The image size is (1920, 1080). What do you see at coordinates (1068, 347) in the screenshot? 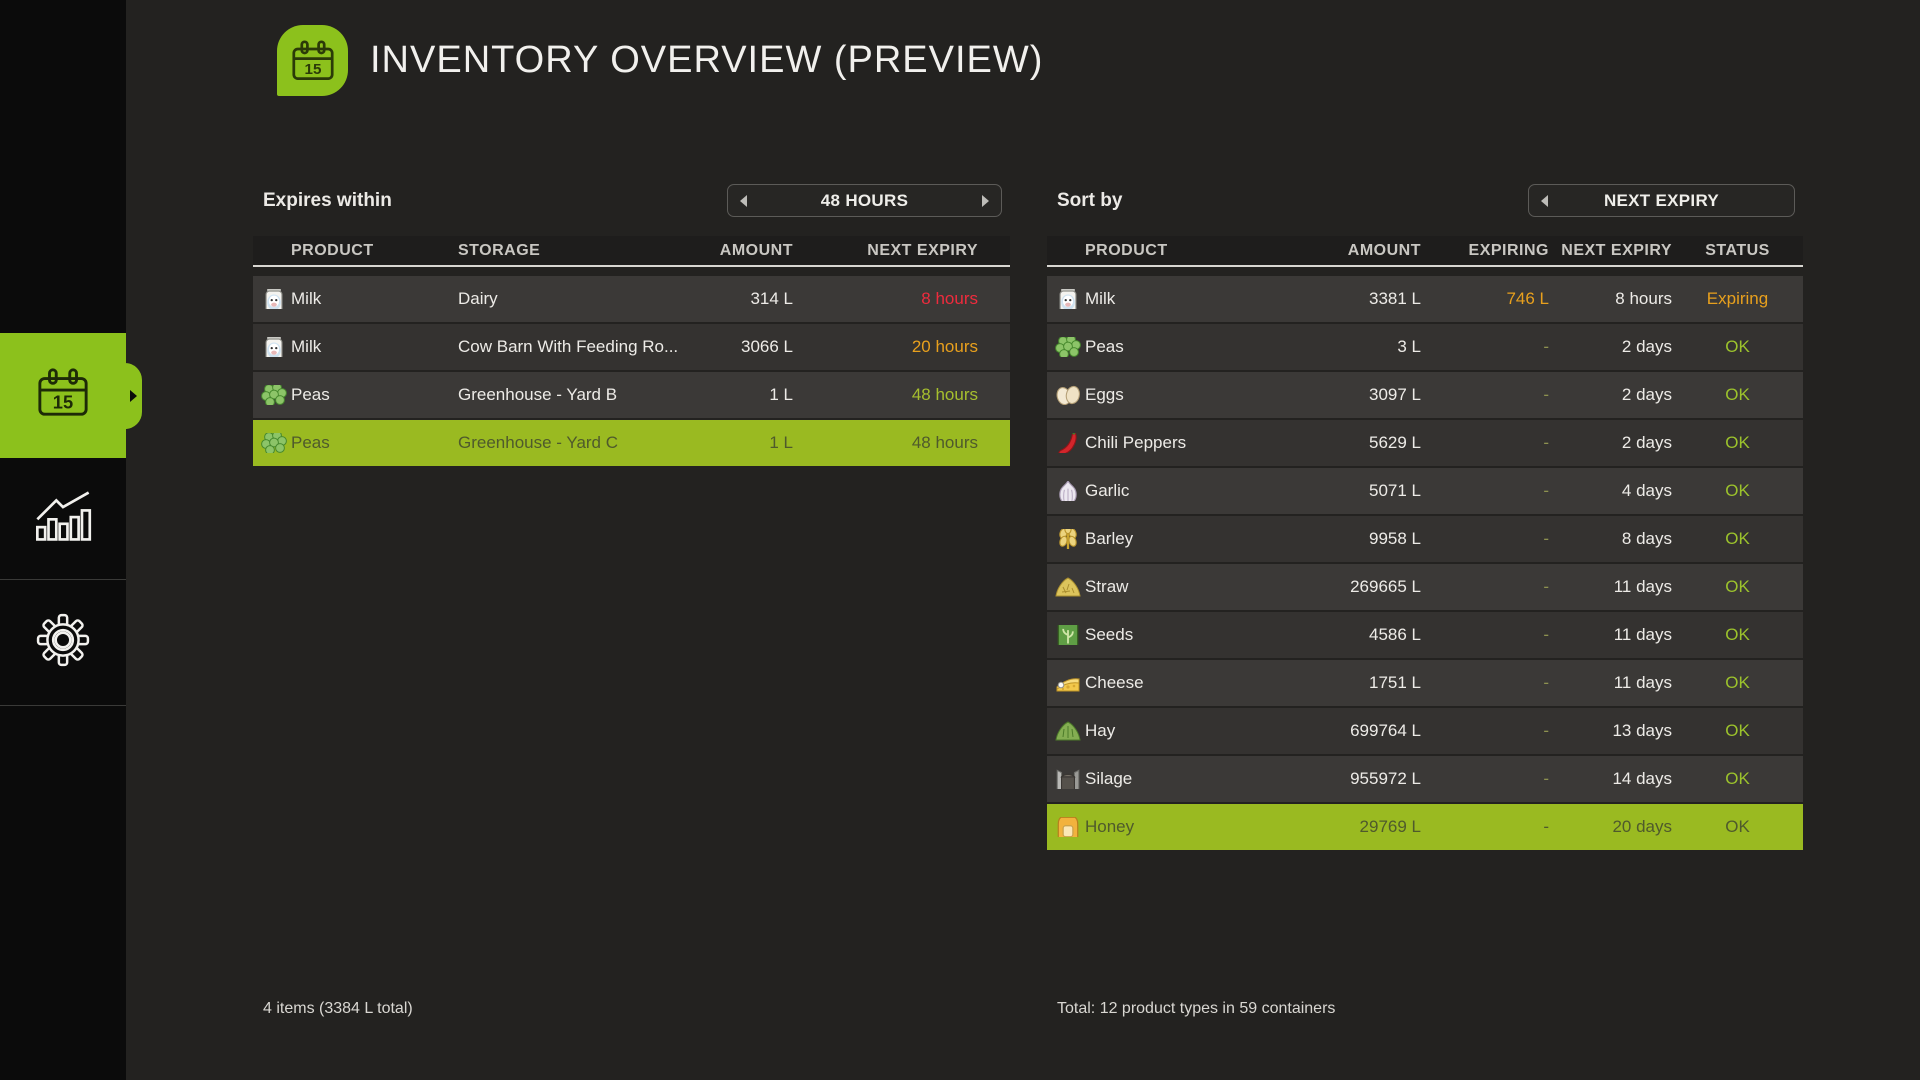
I see `peas-icon` at bounding box center [1068, 347].